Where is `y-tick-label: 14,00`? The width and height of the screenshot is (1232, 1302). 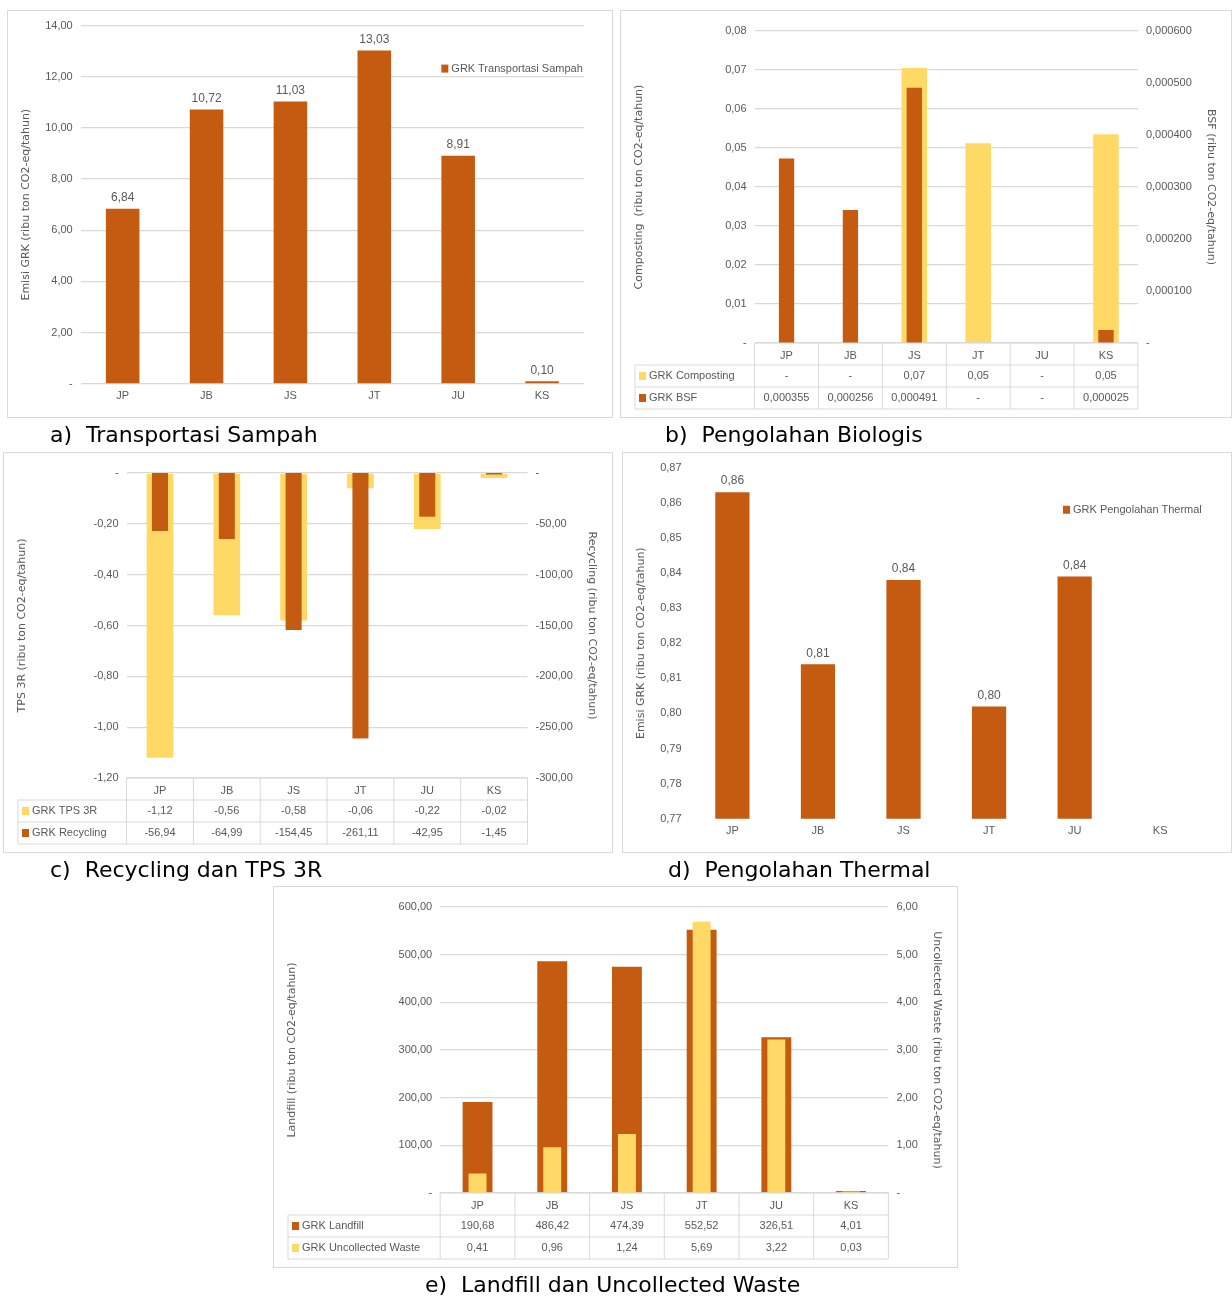
y-tick-label: 14,00 is located at coordinates (59, 24).